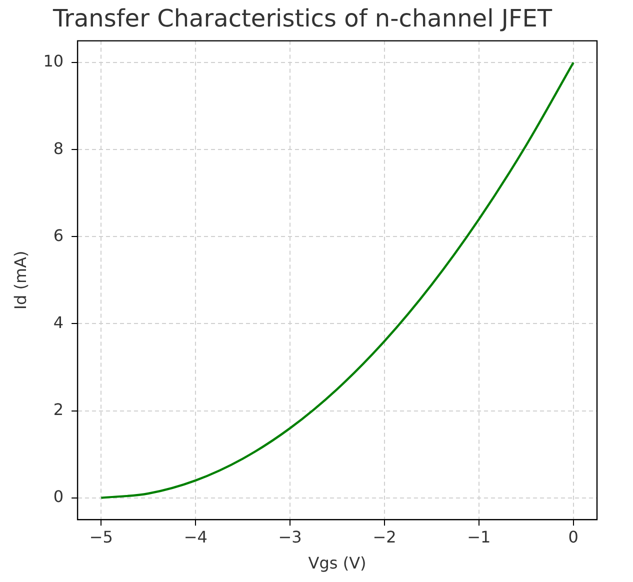  What do you see at coordinates (58, 235) in the screenshot?
I see `y-tick-label: 6` at bounding box center [58, 235].